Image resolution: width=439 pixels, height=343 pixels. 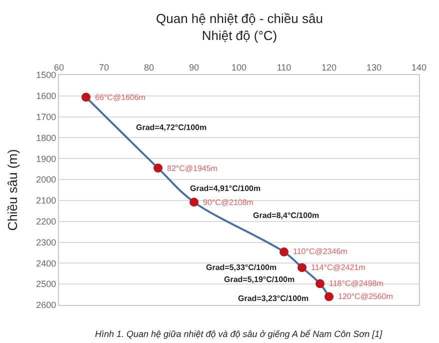 What do you see at coordinates (286, 215) in the screenshot?
I see `annotation: Grad=8,4°C/100m` at bounding box center [286, 215].